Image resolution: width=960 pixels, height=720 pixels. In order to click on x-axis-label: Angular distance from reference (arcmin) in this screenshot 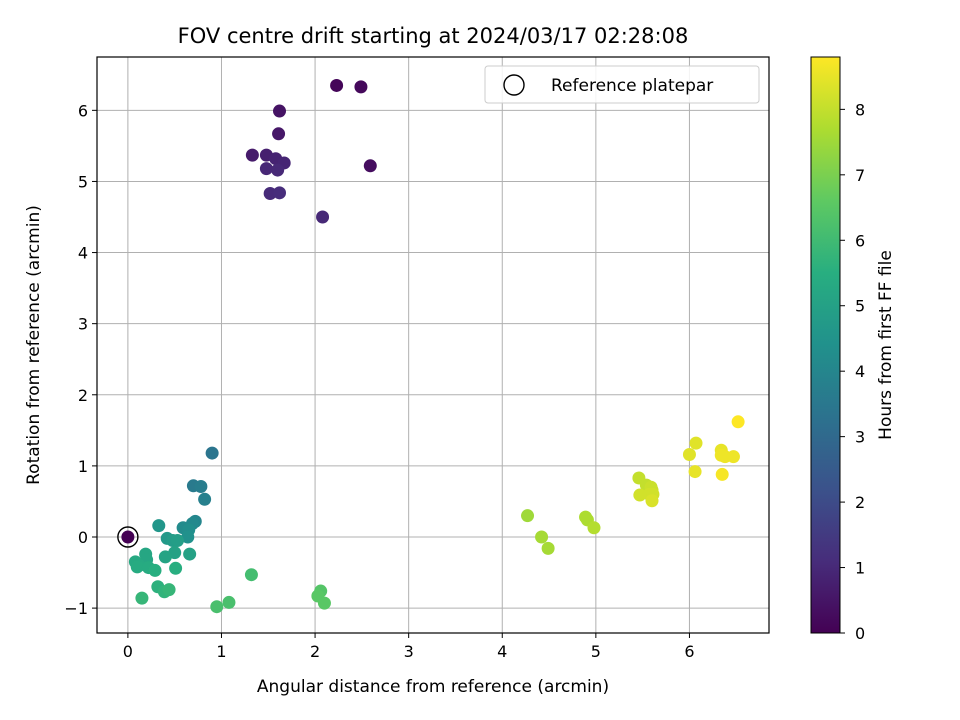, I will do `click(433, 687)`.